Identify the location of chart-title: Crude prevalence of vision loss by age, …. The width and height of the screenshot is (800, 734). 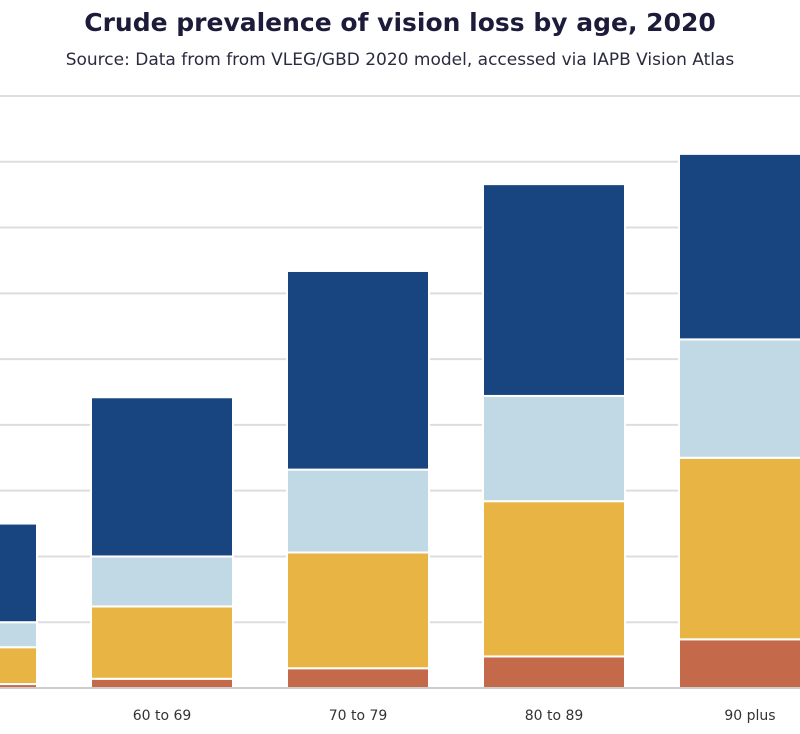
(400, 22).